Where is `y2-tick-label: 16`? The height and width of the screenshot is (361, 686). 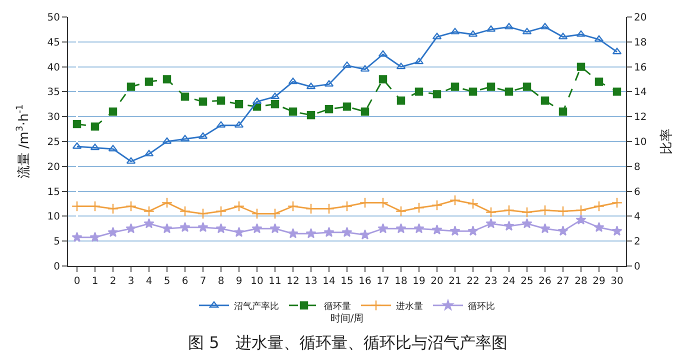
y2-tick-label: 16 is located at coordinates (640, 68).